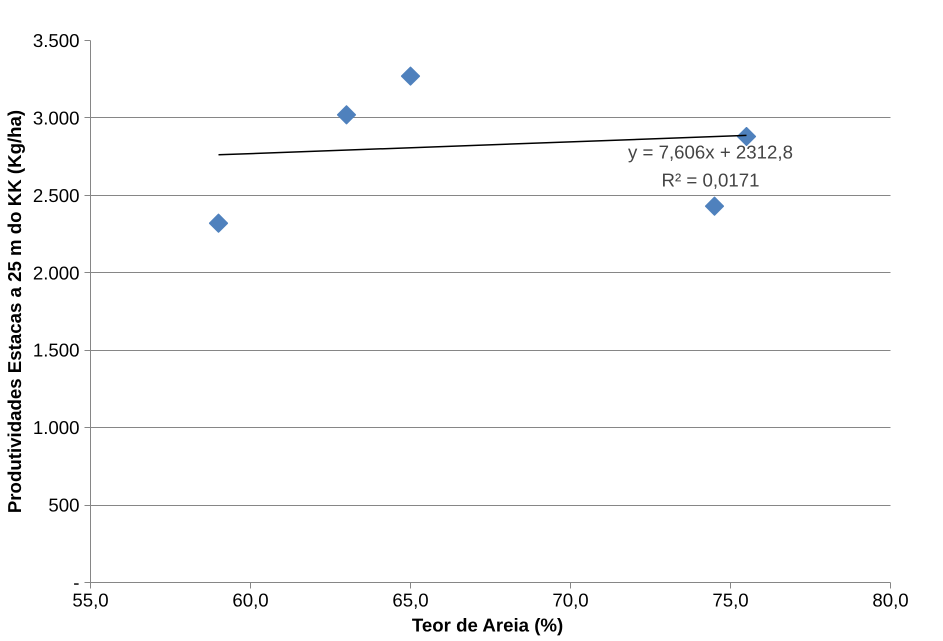 The height and width of the screenshot is (641, 943). Describe the element at coordinates (710, 152) in the screenshot. I see `annotation: y = 7,606x + 2312,8` at that location.